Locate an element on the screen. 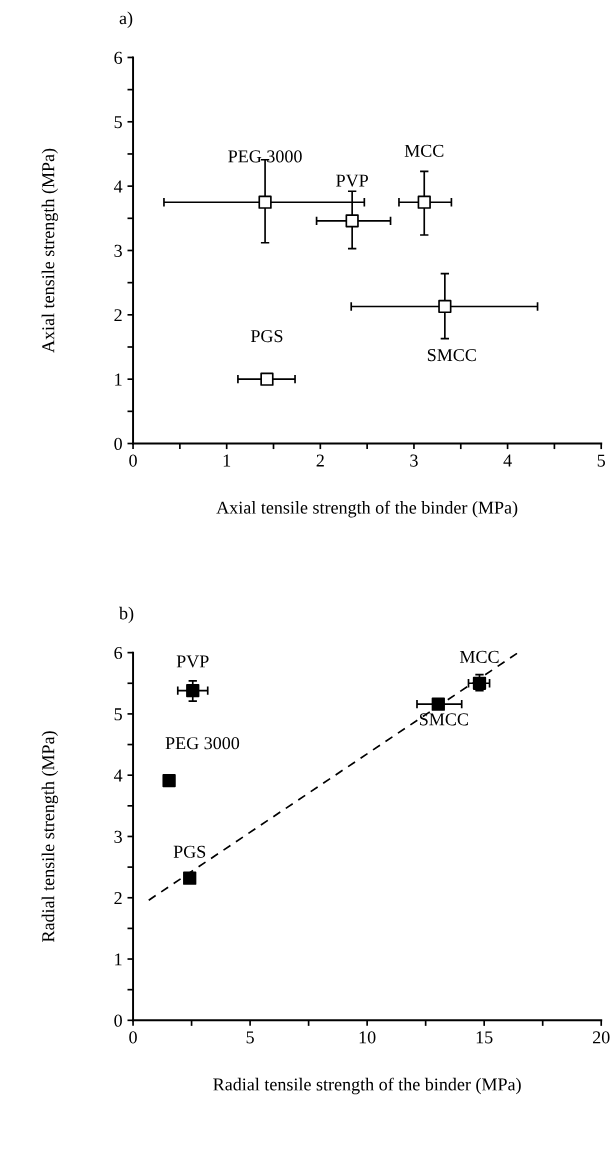 The height and width of the screenshot is (1149, 616). x-tick-label: 15 is located at coordinates (484, 1037).